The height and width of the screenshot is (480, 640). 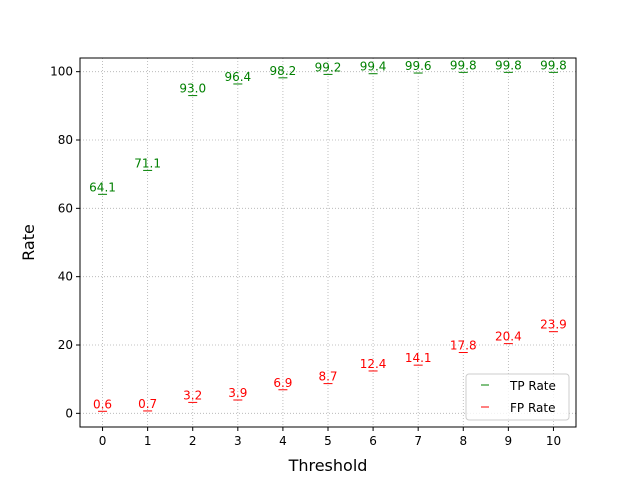 I want to click on y-tick-label: 60, so click(x=65, y=208).